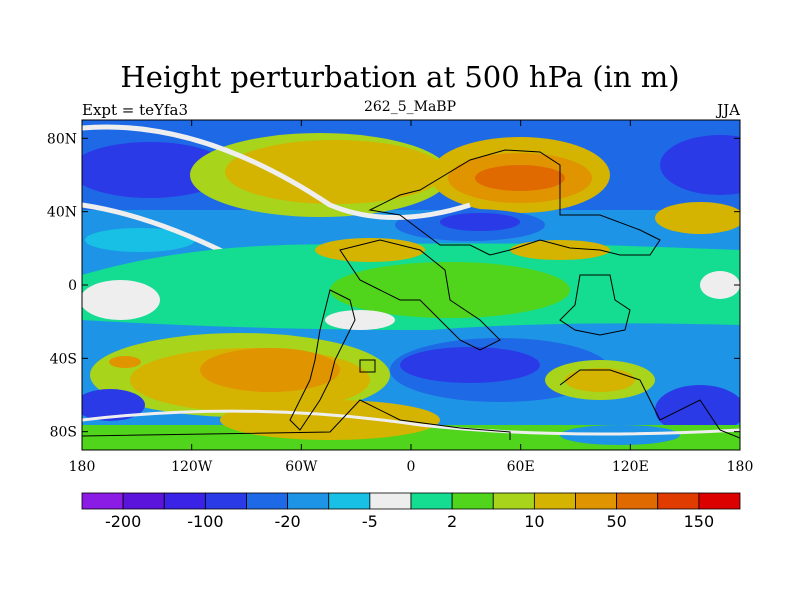  I want to click on zero-patch-east, so click(720, 285).